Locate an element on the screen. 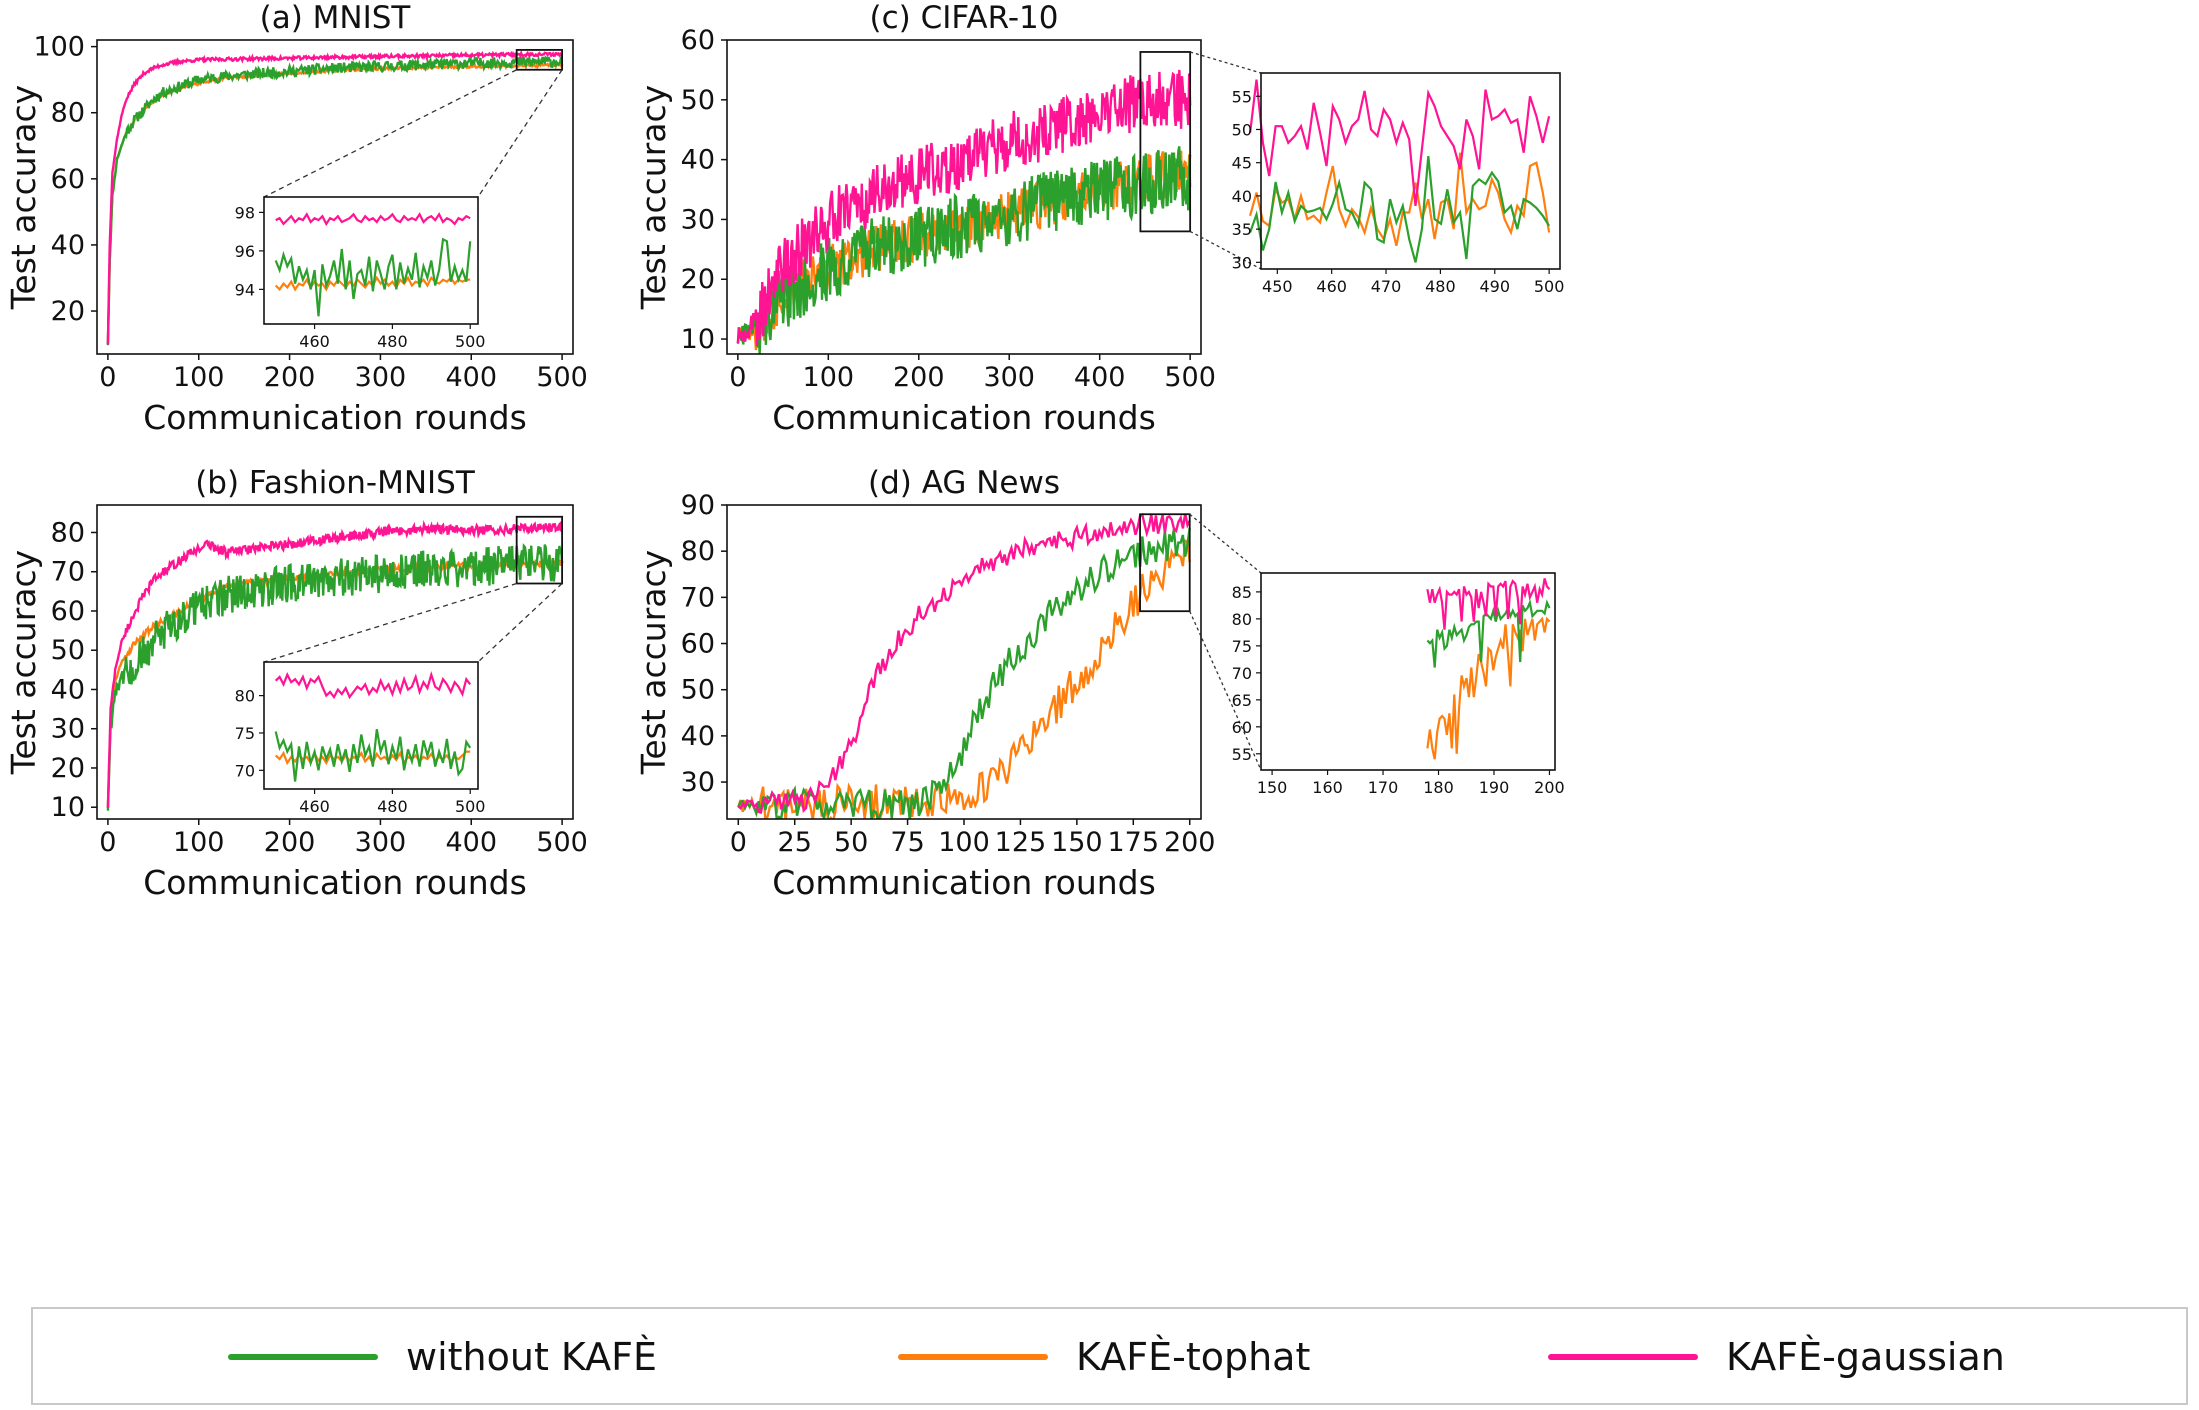  x-tick-label: 200 is located at coordinates (919, 377).